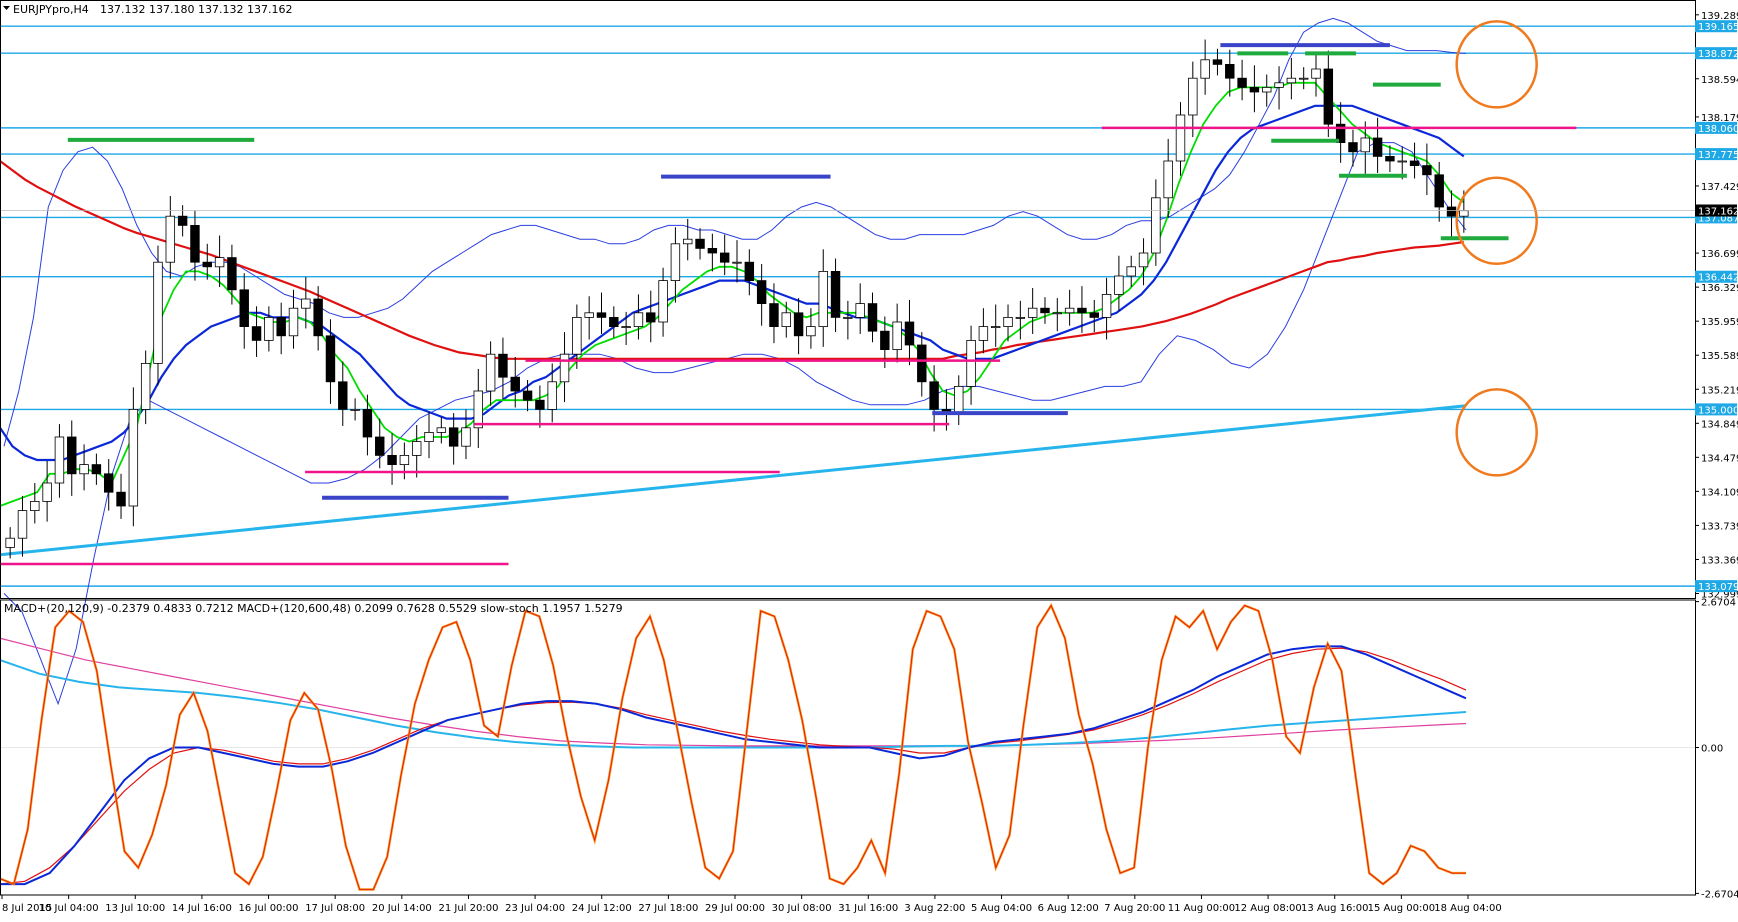  I want to click on x-tick-label: 21 Jul 20:00, so click(468, 908).